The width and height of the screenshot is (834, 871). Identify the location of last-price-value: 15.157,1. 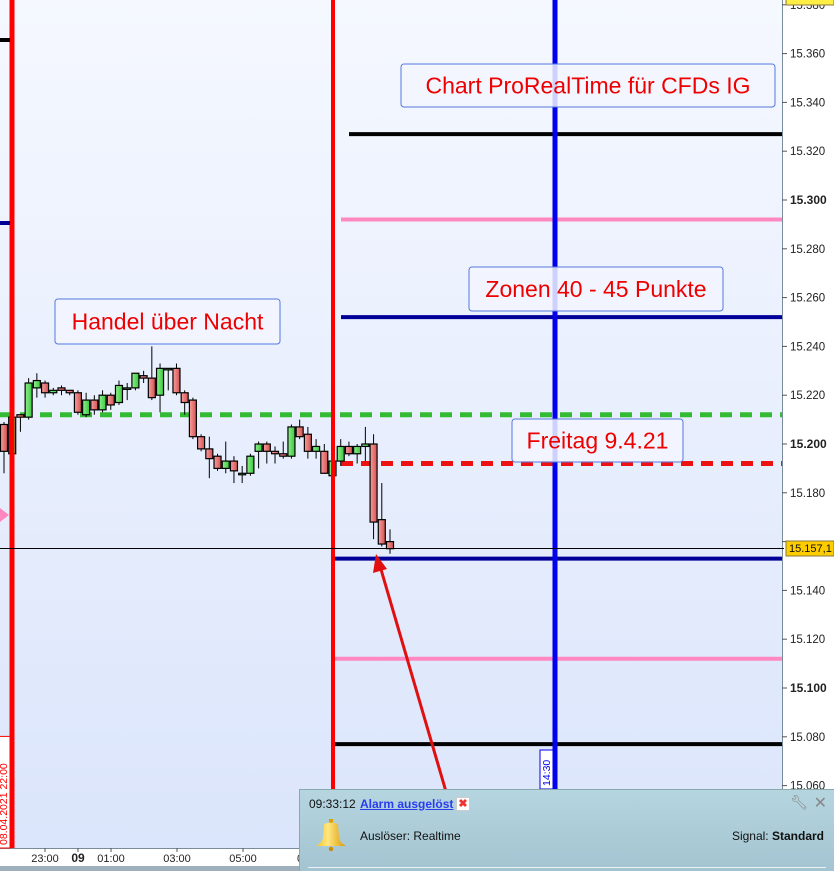
(810, 549).